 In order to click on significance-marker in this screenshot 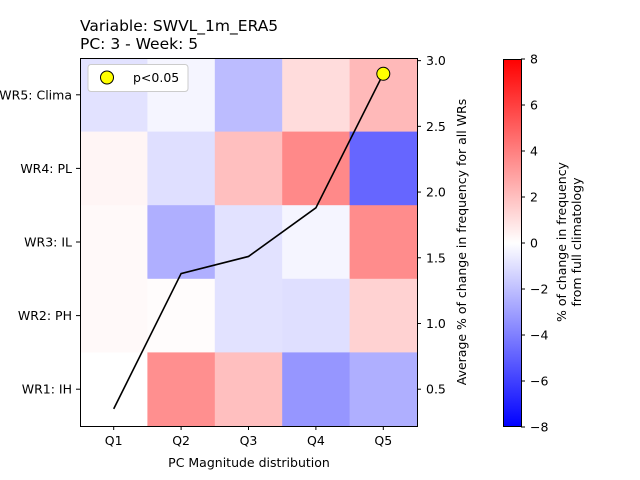, I will do `click(383, 73)`.